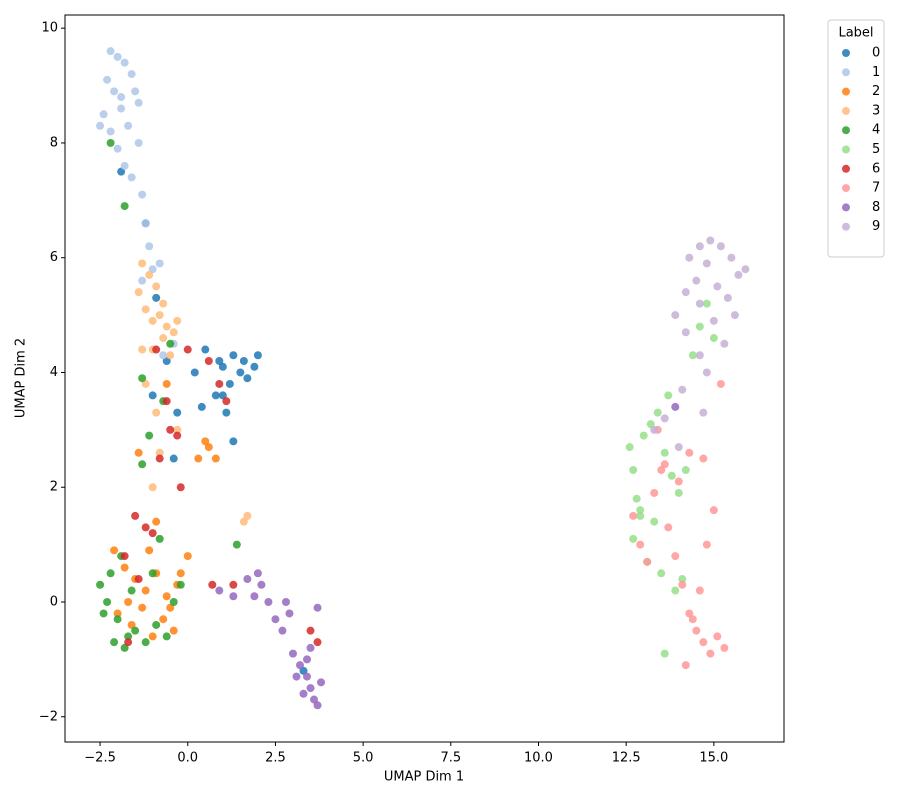  I want to click on x-tick-label: 15.0, so click(713, 758).